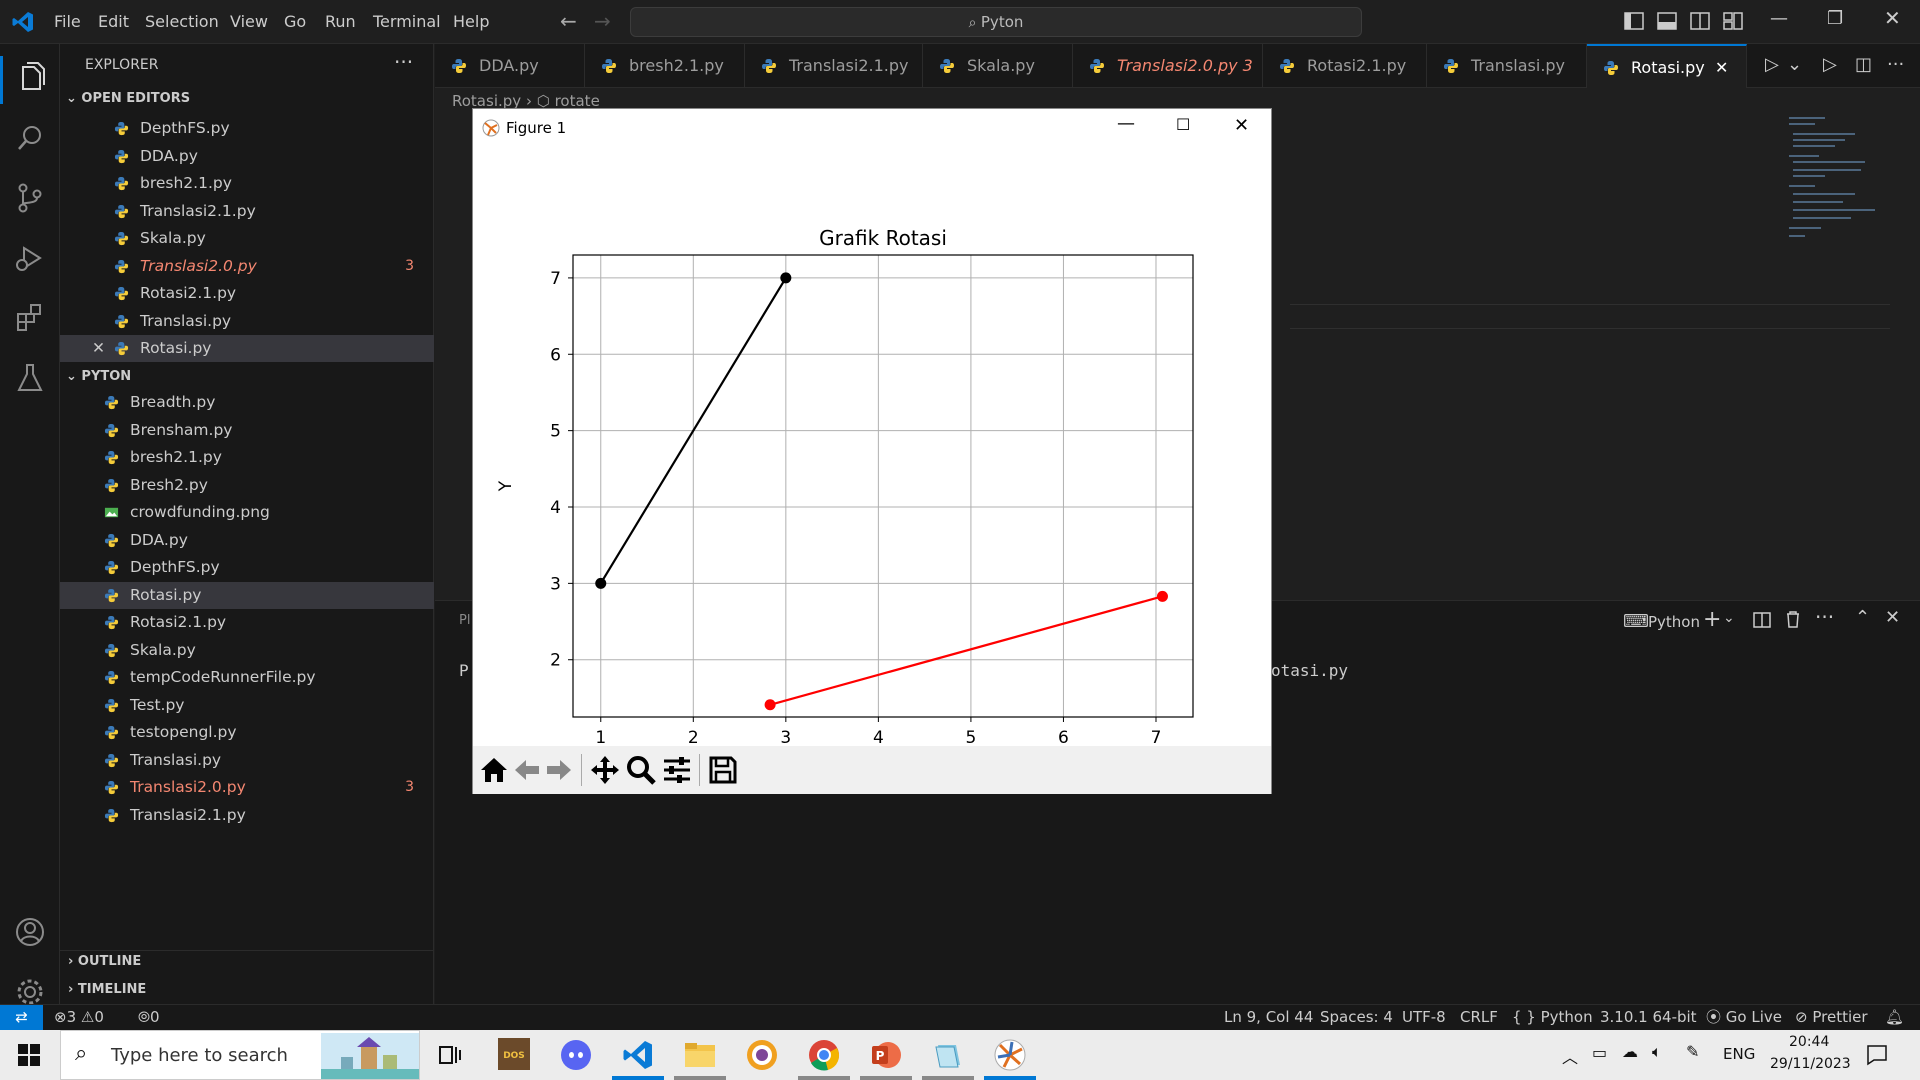  What do you see at coordinates (1877, 1055) in the screenshot?
I see `notification-center-icon` at bounding box center [1877, 1055].